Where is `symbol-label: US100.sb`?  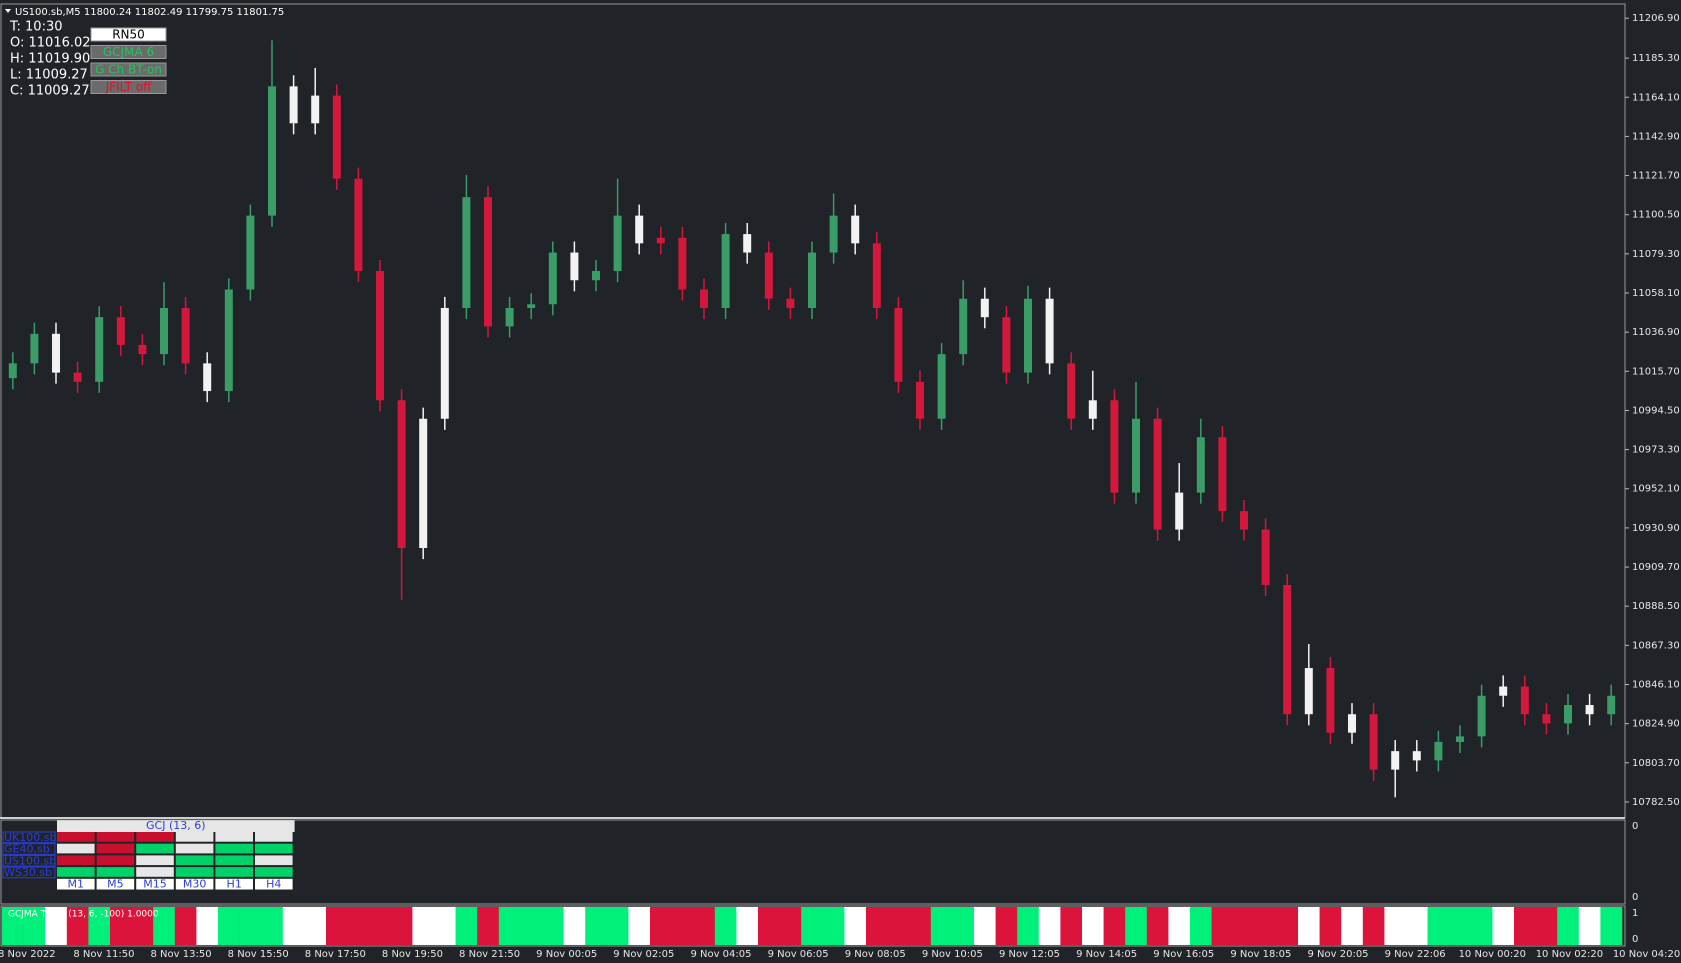 symbol-label: US100.sb is located at coordinates (30, 860).